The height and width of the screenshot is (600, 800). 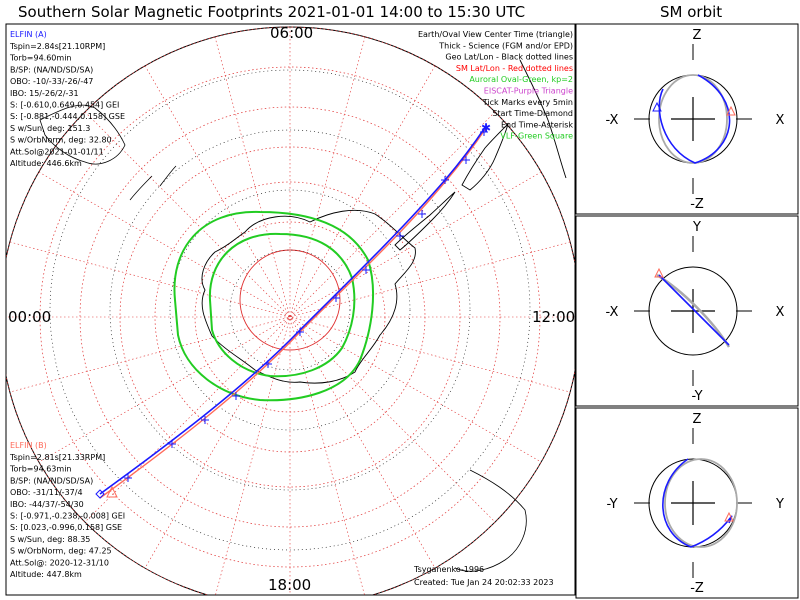 What do you see at coordinates (490, 520) in the screenshot?
I see `africa-coastline` at bounding box center [490, 520].